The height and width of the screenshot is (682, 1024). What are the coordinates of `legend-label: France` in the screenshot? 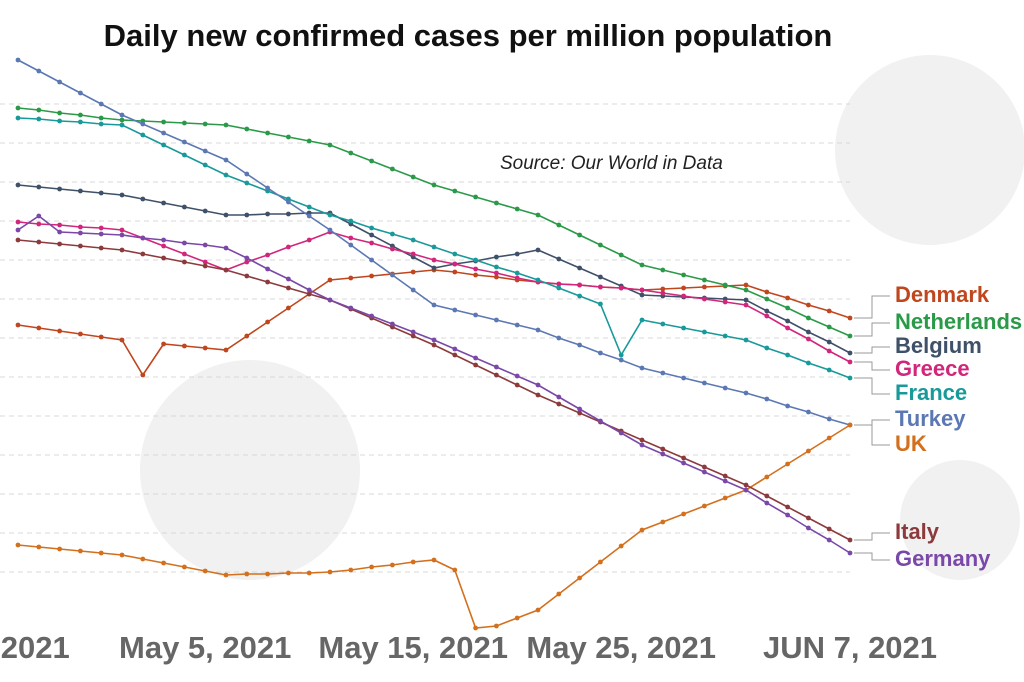 It's located at (931, 392).